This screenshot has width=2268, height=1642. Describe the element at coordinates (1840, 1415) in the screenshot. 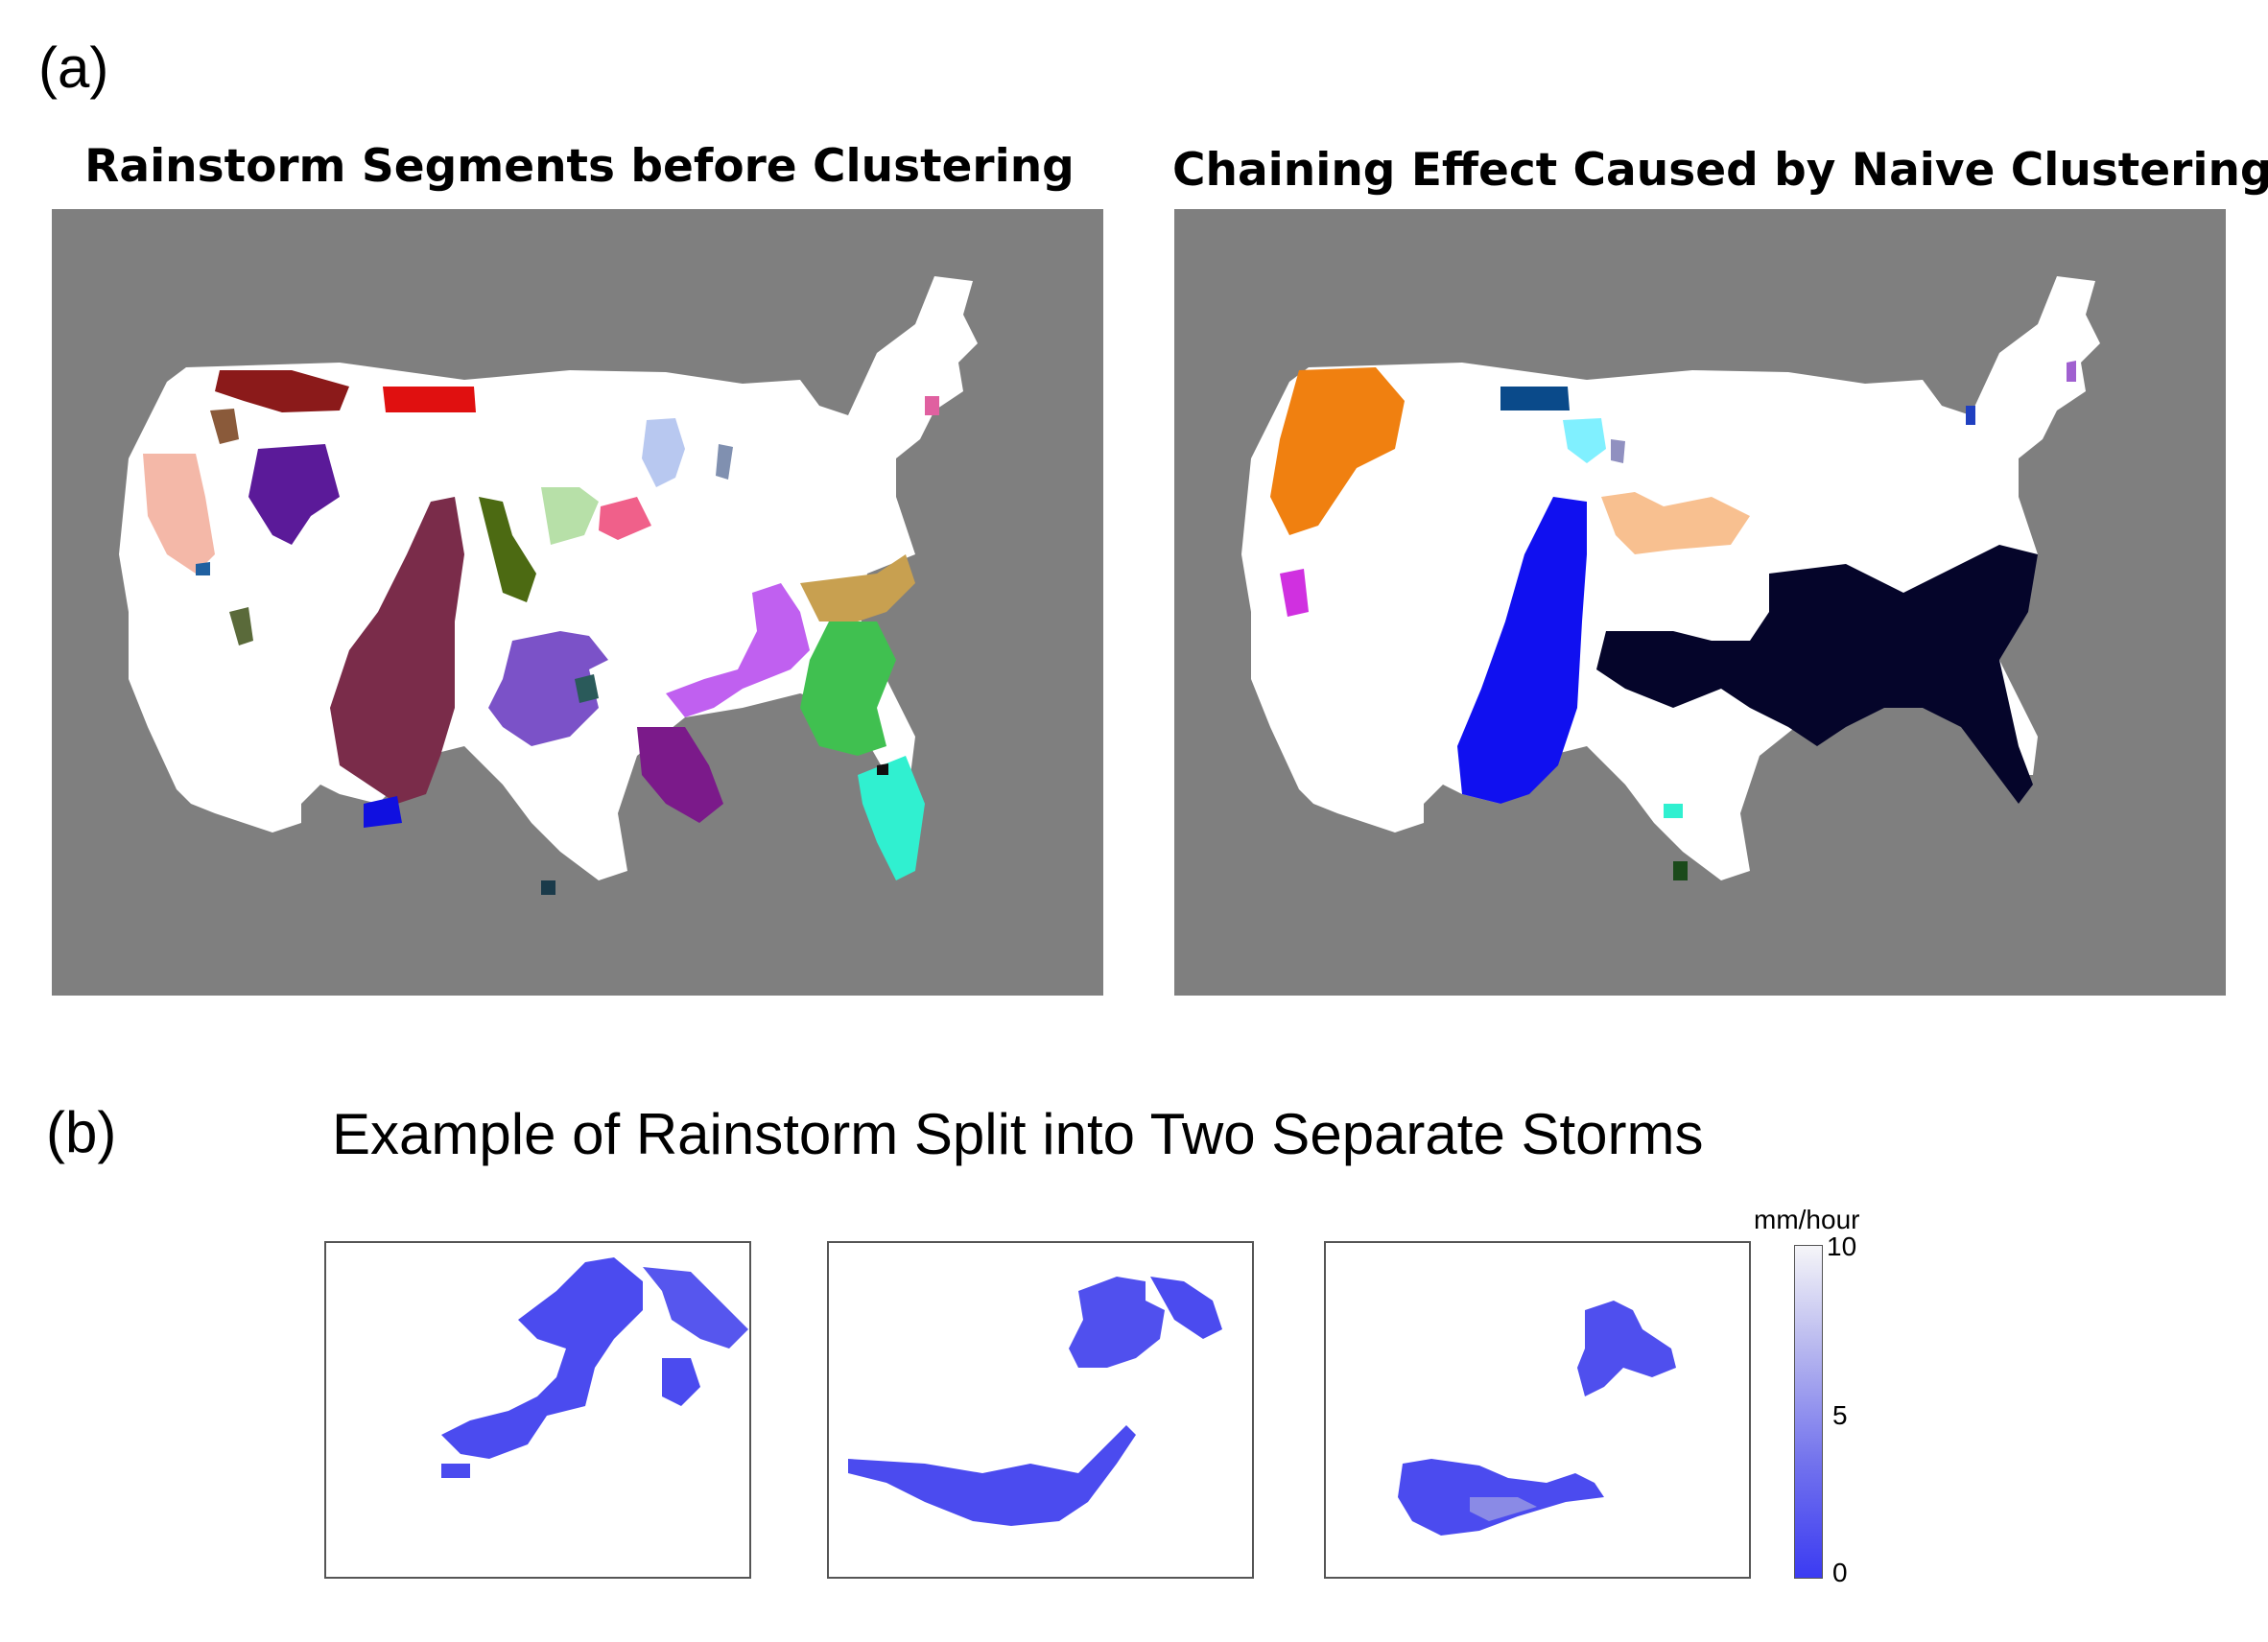

I see `colorbar-tick-mid: 5` at that location.